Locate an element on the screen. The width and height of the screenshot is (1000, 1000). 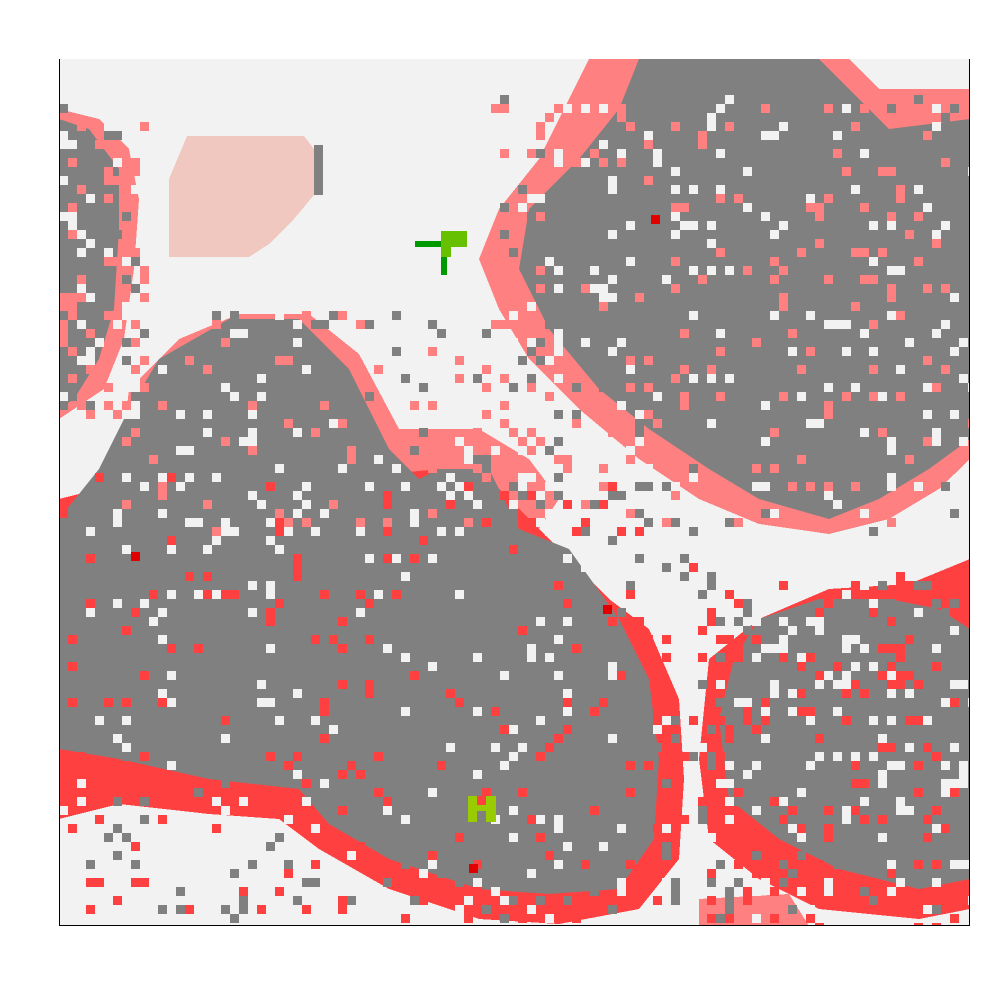
flag-icon is located at coordinates (454, 244).